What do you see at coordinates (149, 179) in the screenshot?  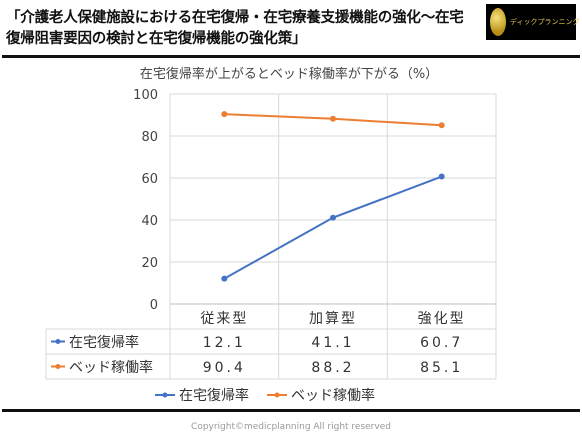 I see `y-tick-label: 60` at bounding box center [149, 179].